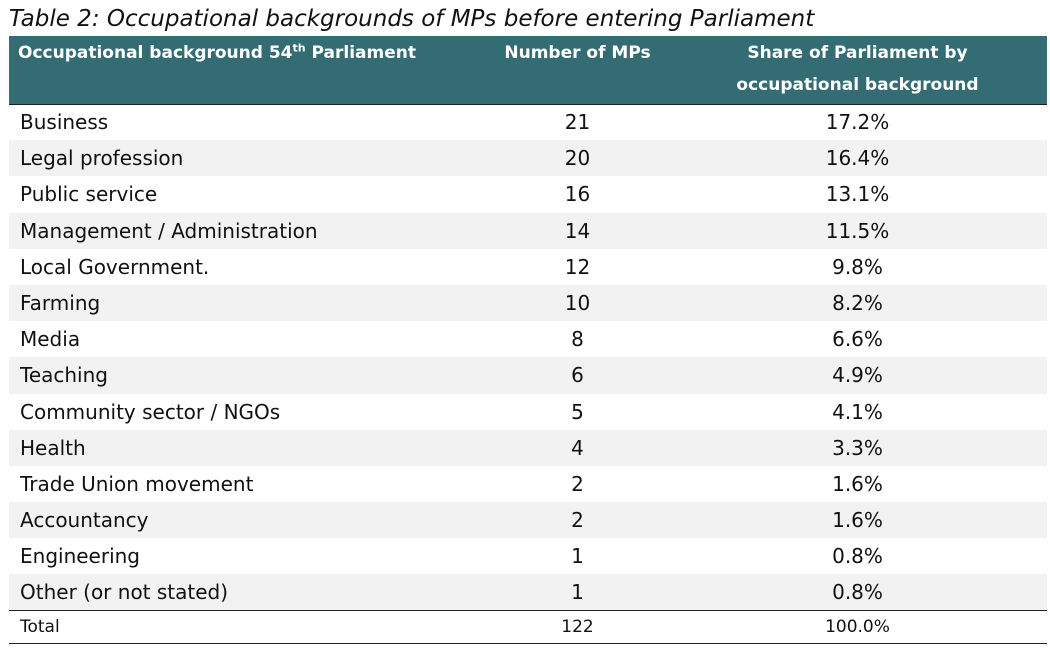  I want to click on row-count: 16, so click(577, 194).